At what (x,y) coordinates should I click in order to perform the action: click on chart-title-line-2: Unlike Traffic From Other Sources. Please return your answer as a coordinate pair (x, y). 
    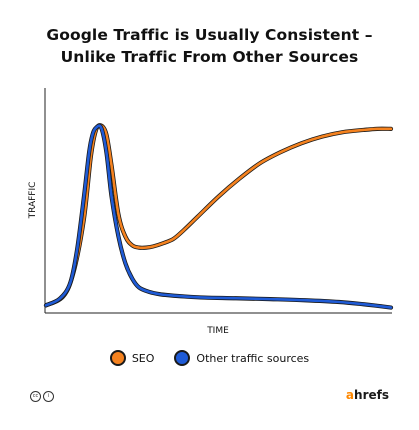
    Looking at the image, I should click on (209, 57).